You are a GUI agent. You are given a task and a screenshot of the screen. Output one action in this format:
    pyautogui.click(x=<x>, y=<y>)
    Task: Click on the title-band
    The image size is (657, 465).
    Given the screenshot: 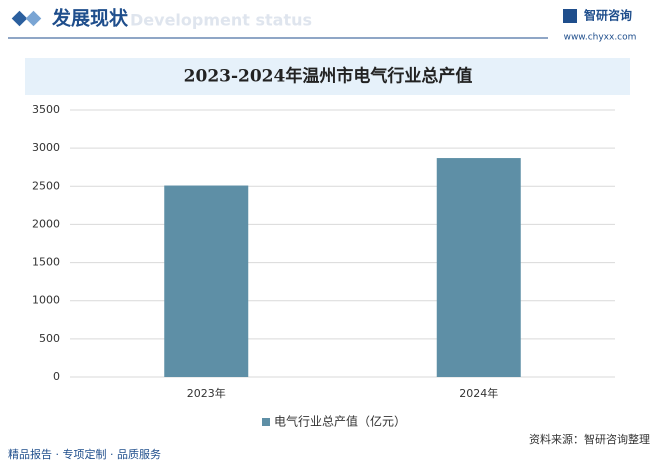 What is the action you would take?
    pyautogui.click(x=327, y=76)
    